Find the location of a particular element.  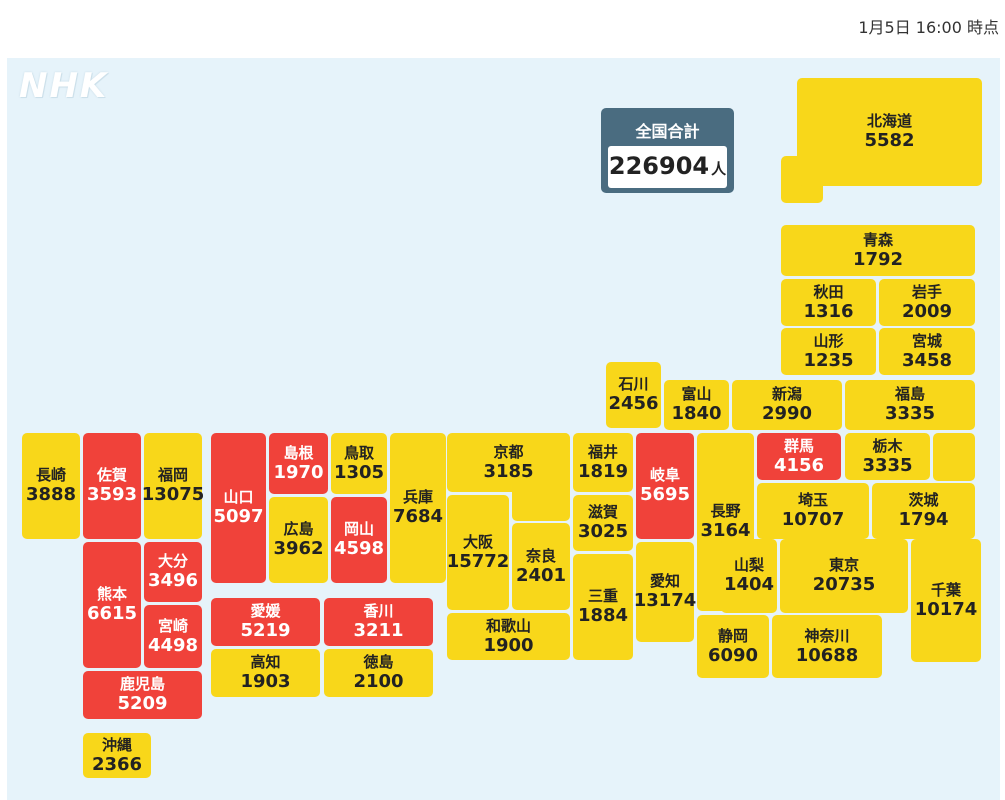

prefecture-38: 愛媛 5219 is located at coordinates (265, 622).